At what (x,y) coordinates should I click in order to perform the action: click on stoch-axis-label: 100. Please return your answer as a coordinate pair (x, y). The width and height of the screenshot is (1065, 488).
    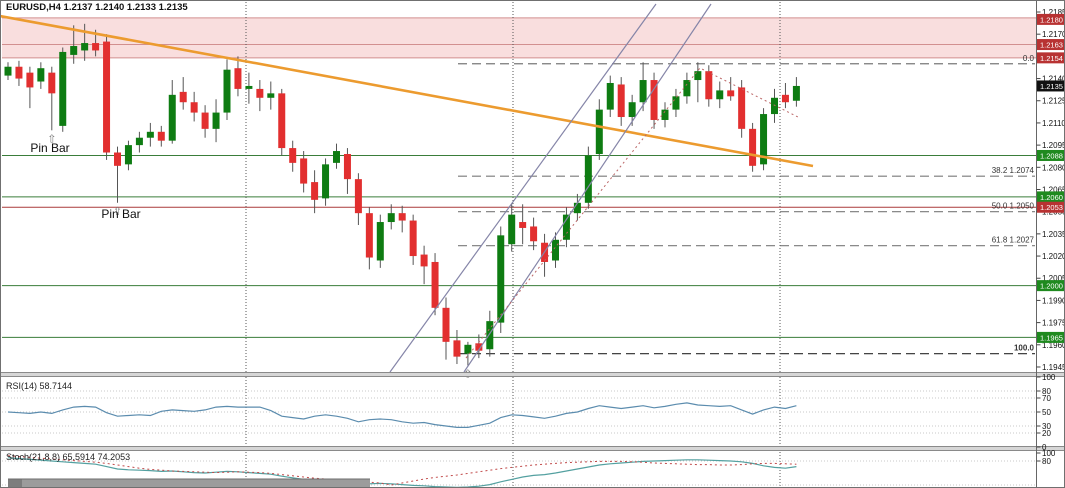
    Looking at the image, I should click on (1049, 453).